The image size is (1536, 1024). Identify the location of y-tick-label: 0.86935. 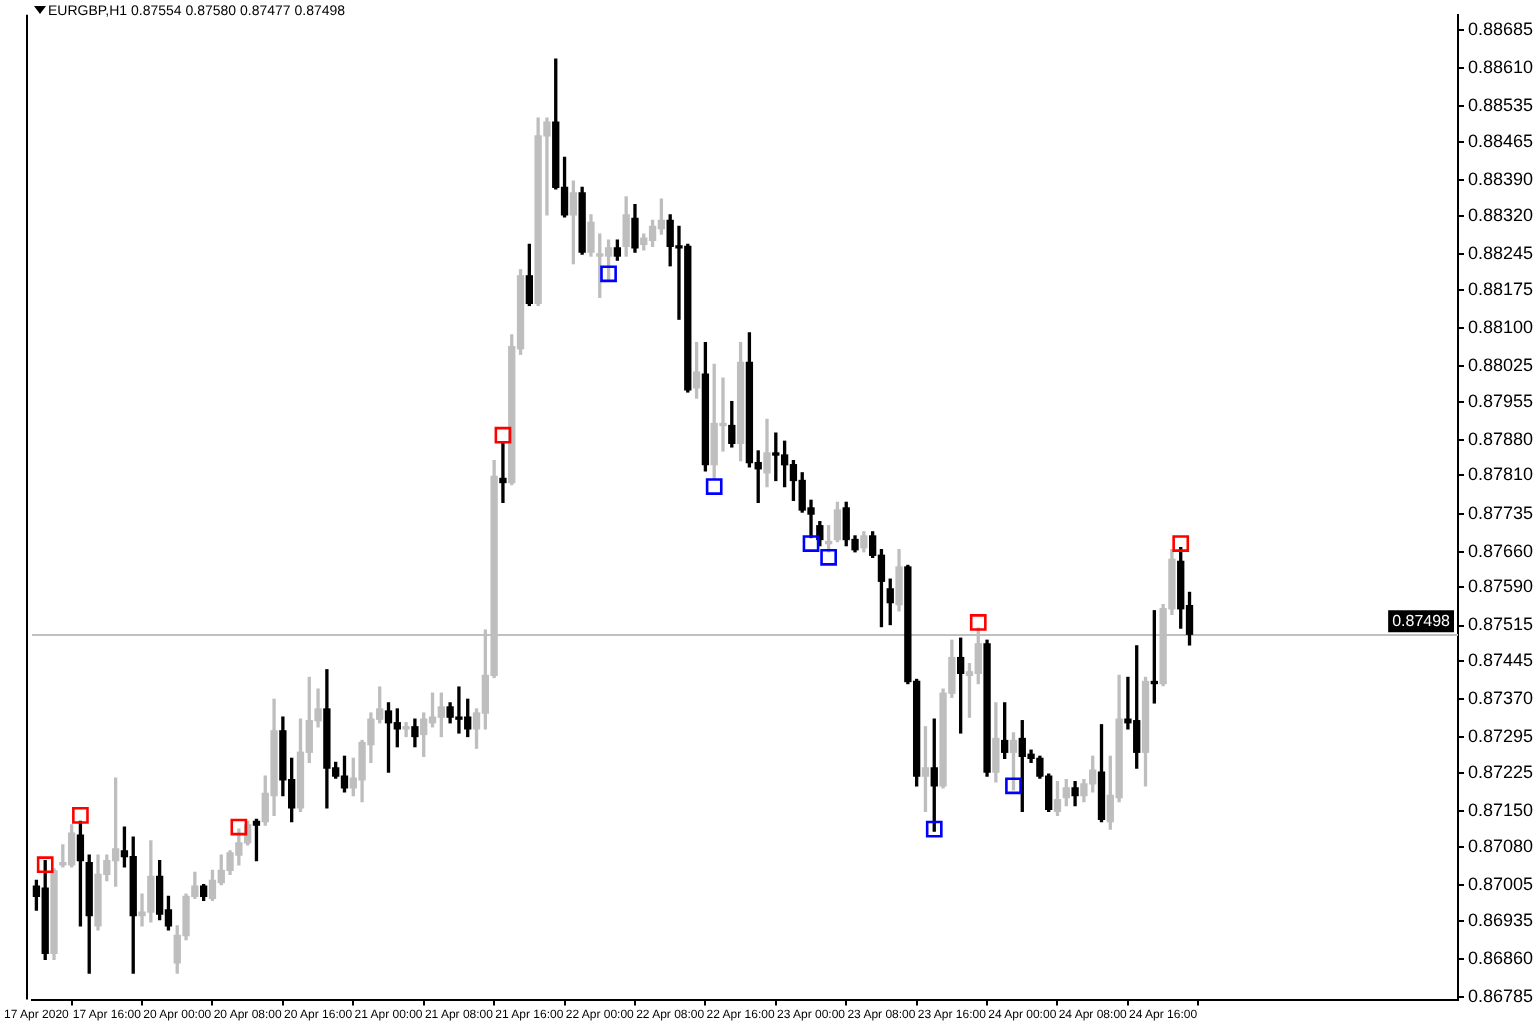
(1501, 919).